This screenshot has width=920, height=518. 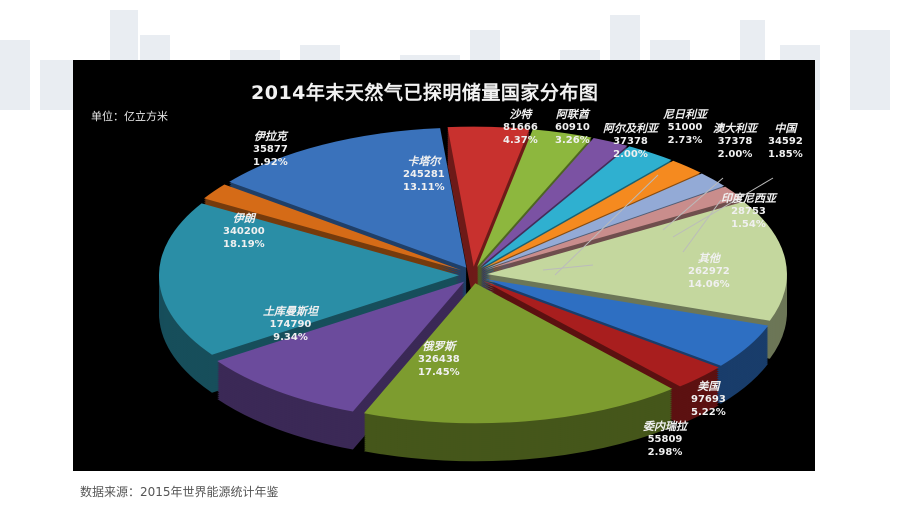 I want to click on data-label: 伊朗 340200 18.19%, so click(x=244, y=231).